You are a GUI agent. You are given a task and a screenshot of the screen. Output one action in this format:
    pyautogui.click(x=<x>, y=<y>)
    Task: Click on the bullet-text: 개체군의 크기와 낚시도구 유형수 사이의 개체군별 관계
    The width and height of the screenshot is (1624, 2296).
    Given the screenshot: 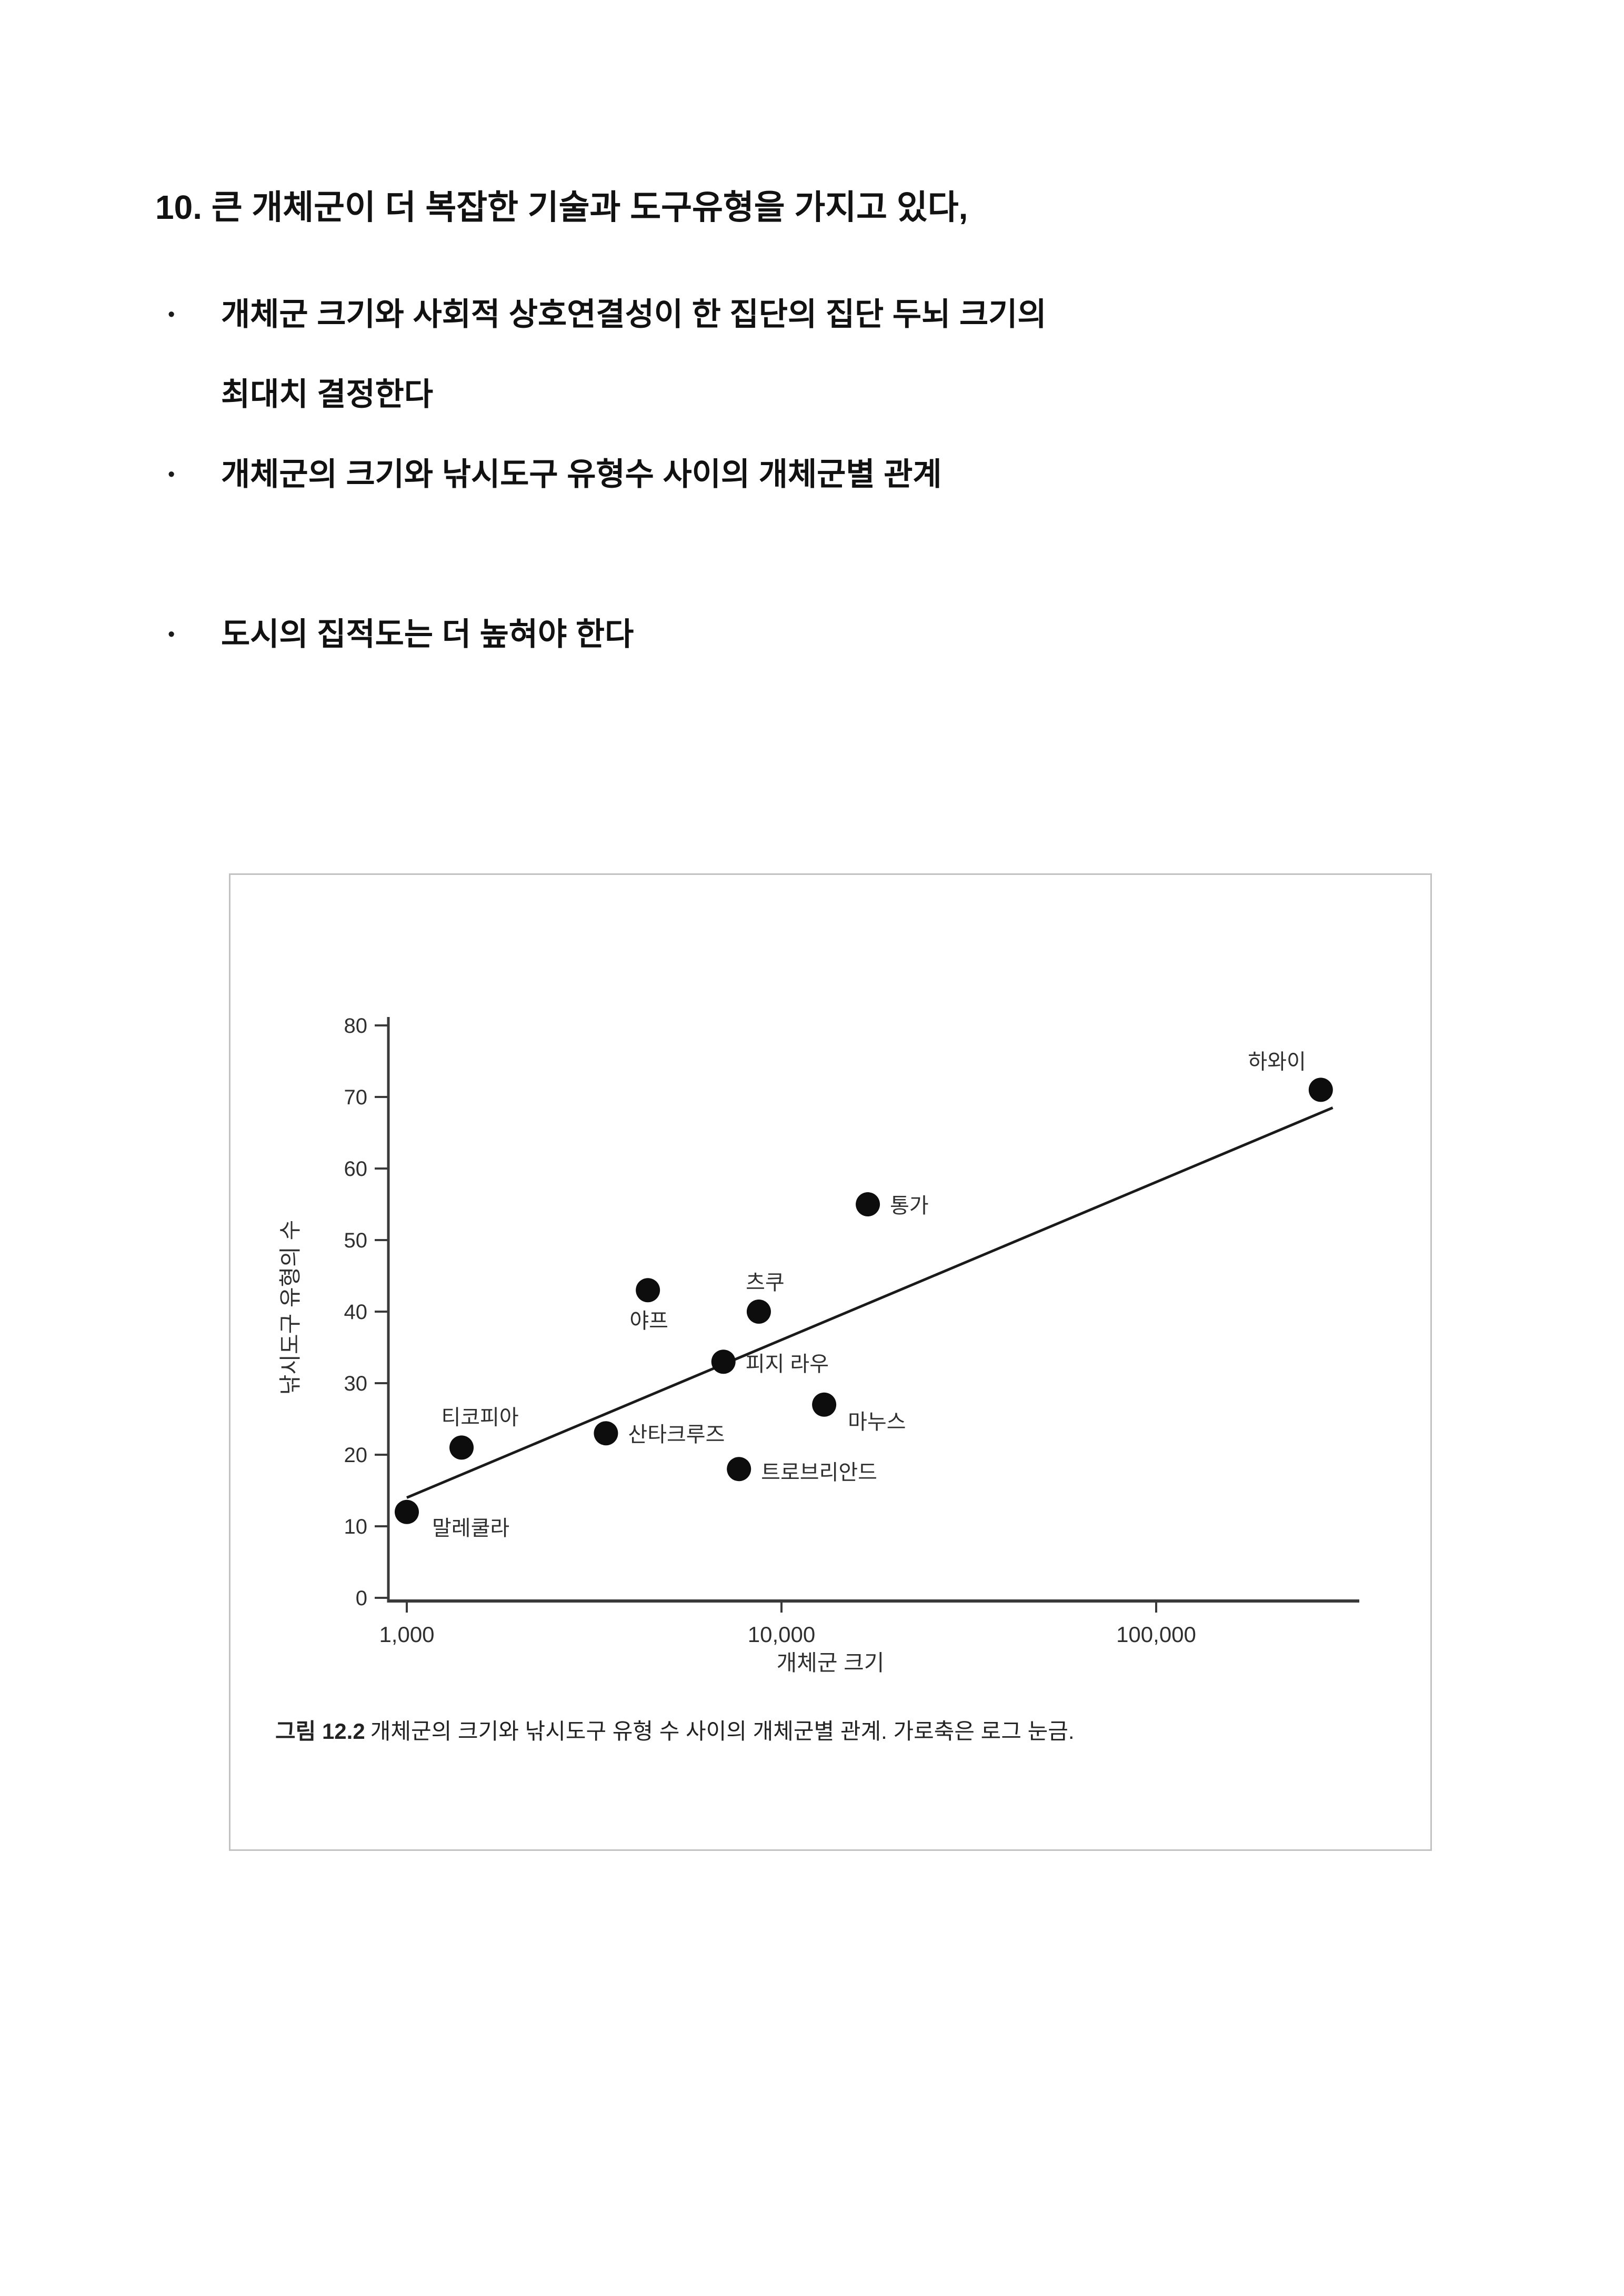 What is the action you would take?
    pyautogui.click(x=581, y=474)
    